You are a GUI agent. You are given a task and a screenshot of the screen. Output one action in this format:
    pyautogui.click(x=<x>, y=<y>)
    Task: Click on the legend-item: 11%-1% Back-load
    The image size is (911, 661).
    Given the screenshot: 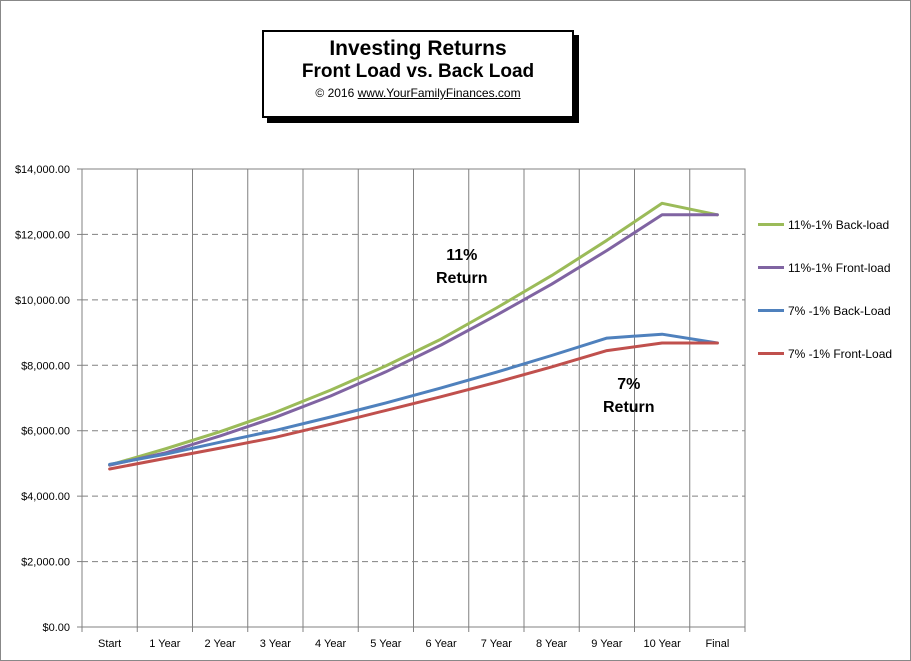 What is the action you would take?
    pyautogui.click(x=833, y=224)
    